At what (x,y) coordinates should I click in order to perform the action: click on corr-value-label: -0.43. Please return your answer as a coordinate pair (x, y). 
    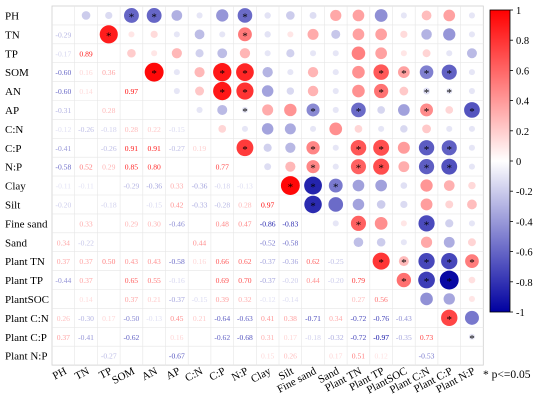
    Looking at the image, I should click on (404, 318).